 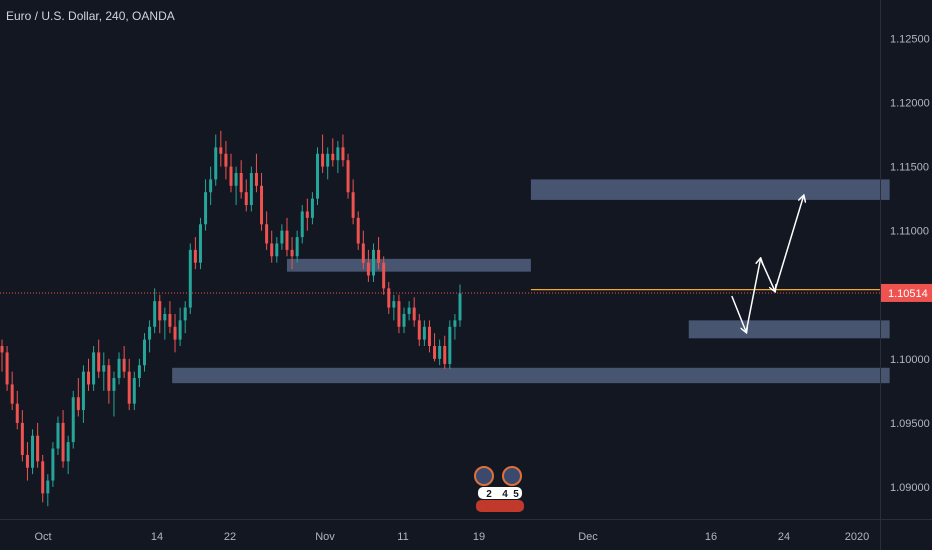 I want to click on x-tick-label: Dec, so click(x=588, y=537).